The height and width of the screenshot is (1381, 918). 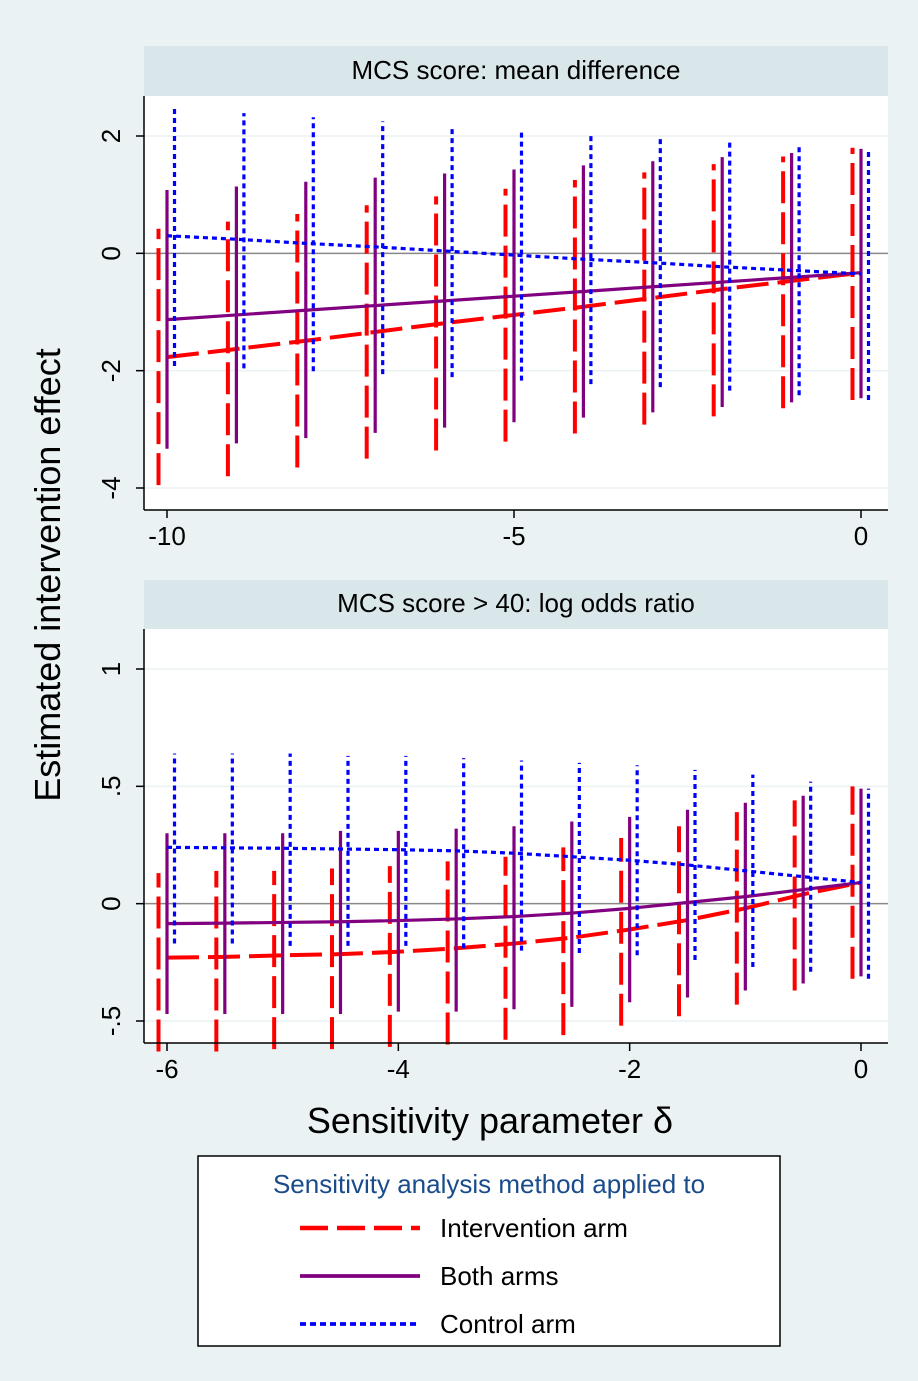 I want to click on legend-title: Sensitivity analysis method applied to, so click(x=489, y=1184).